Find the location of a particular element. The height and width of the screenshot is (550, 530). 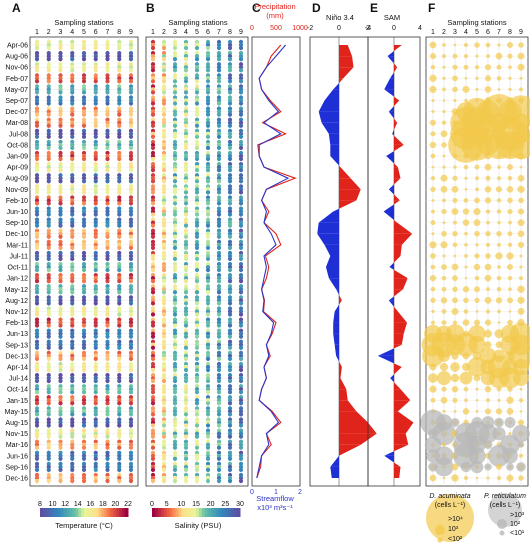

panel-f-station-label: 8 is located at coordinates (510, 32).